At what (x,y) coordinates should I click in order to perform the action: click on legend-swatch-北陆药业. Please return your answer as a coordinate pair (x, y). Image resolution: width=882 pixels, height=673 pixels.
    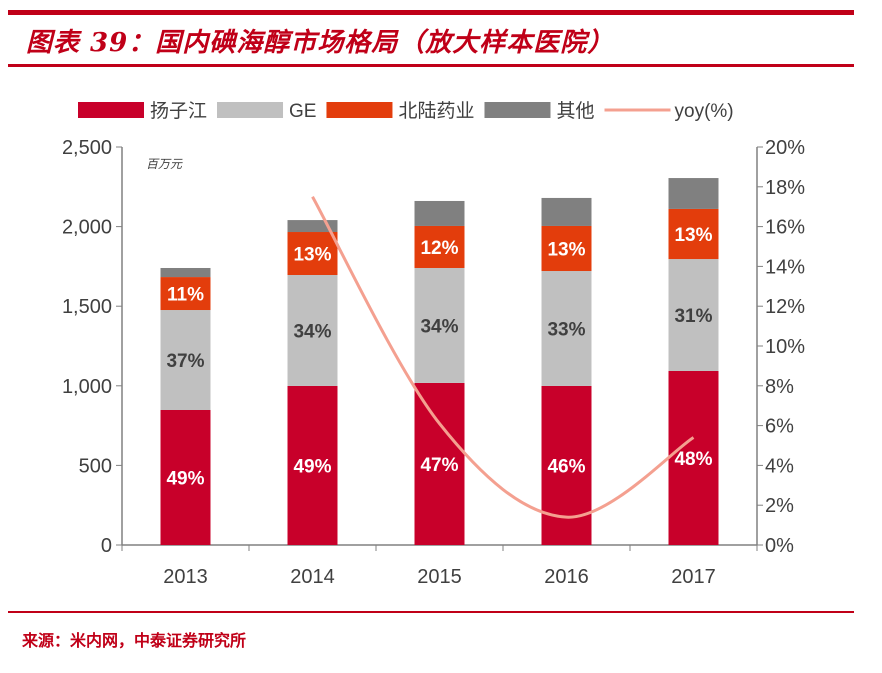
    Looking at the image, I should click on (359, 110).